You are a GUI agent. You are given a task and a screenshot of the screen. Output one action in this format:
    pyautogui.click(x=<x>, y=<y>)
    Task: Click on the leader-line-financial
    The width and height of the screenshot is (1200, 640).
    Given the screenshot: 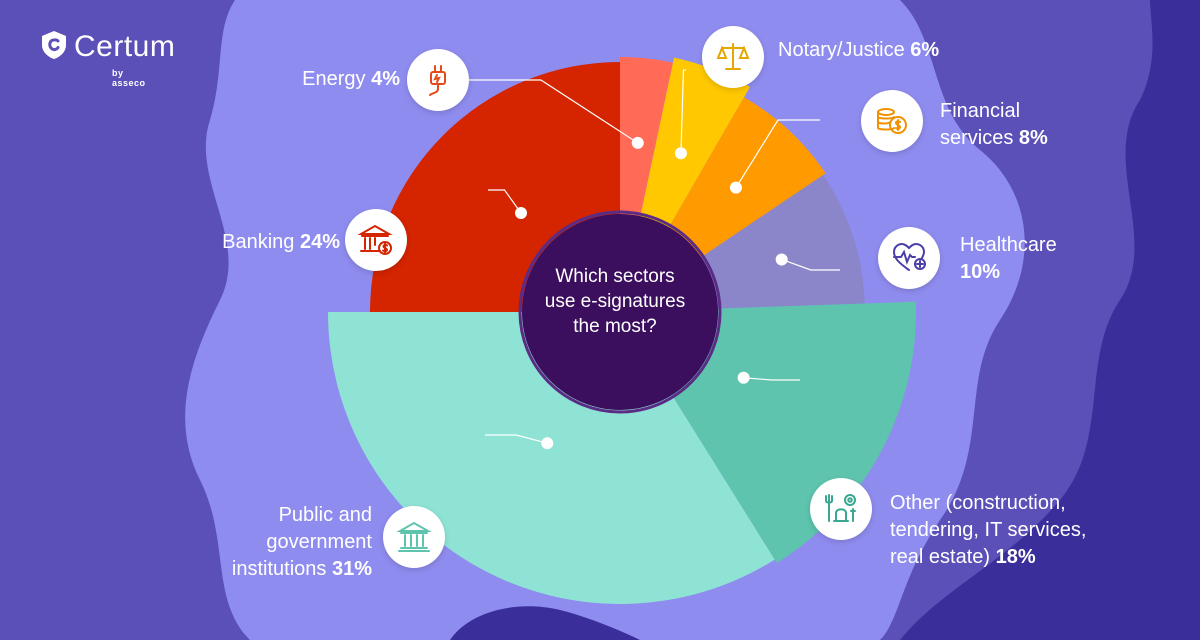 What is the action you would take?
    pyautogui.click(x=777, y=153)
    